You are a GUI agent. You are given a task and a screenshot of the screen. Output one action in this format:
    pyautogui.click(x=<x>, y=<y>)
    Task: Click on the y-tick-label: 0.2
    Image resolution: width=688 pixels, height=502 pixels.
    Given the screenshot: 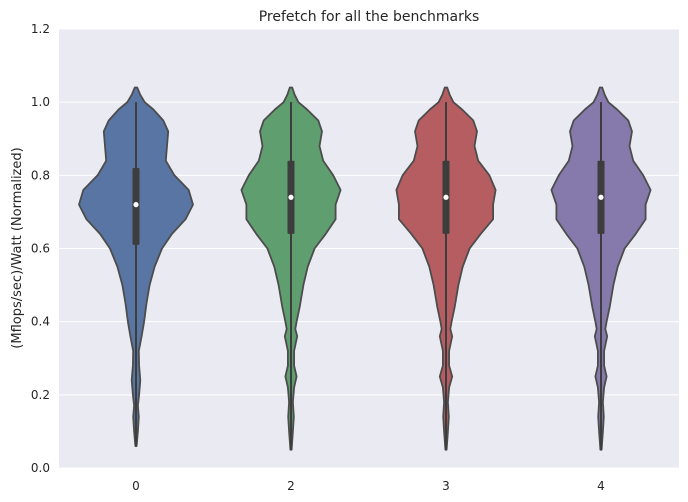 What is the action you would take?
    pyautogui.click(x=40, y=395)
    